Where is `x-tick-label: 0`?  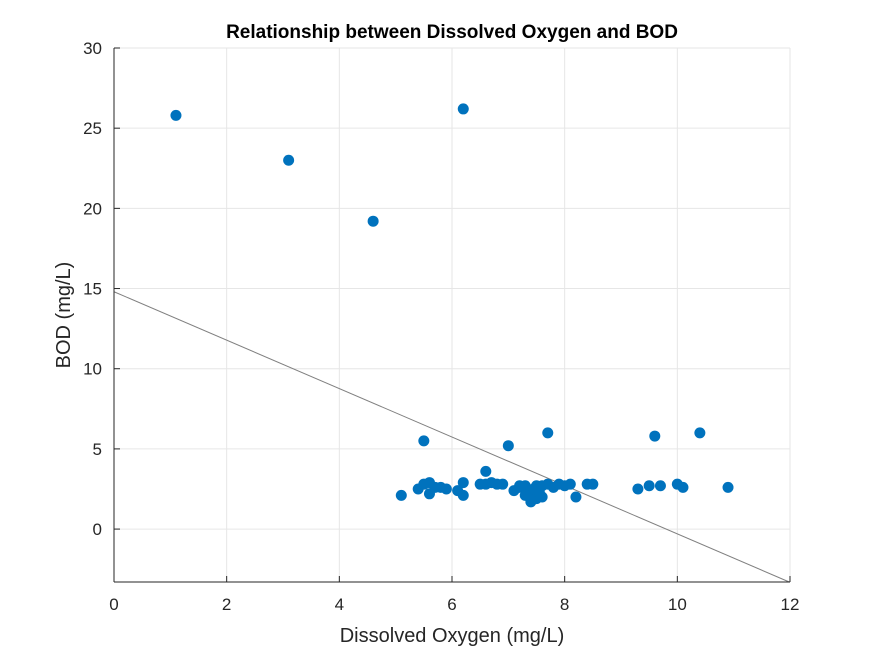 x-tick-label: 0 is located at coordinates (113, 604).